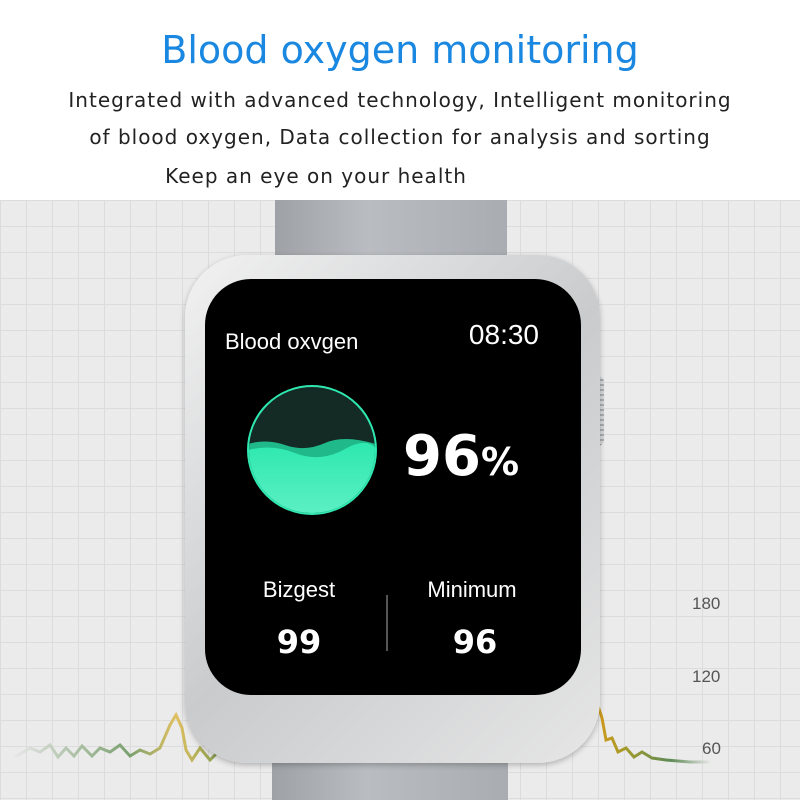  I want to click on minimum-value: 96, so click(475, 642).